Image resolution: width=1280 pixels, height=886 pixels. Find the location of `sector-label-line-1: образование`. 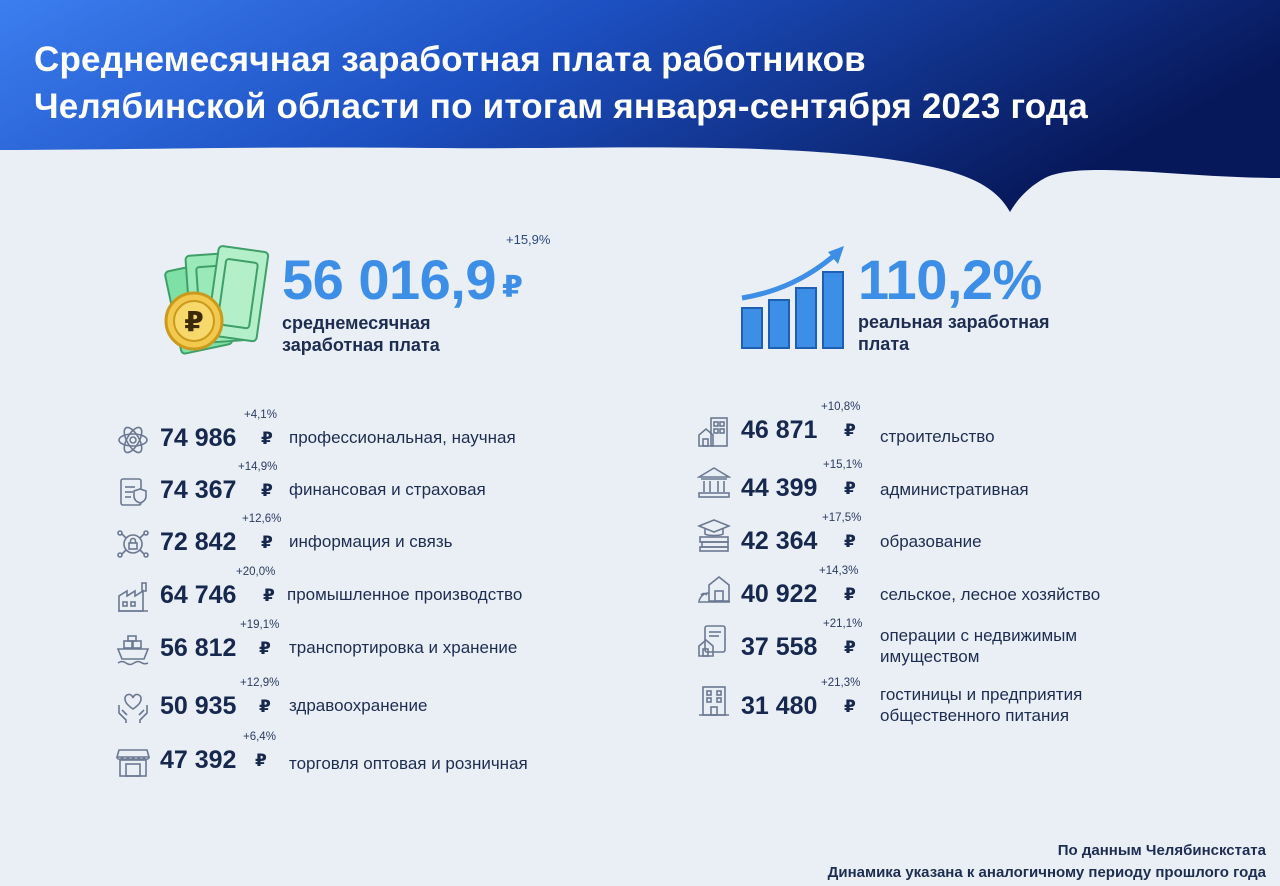

sector-label-line-1: образование is located at coordinates (931, 541).